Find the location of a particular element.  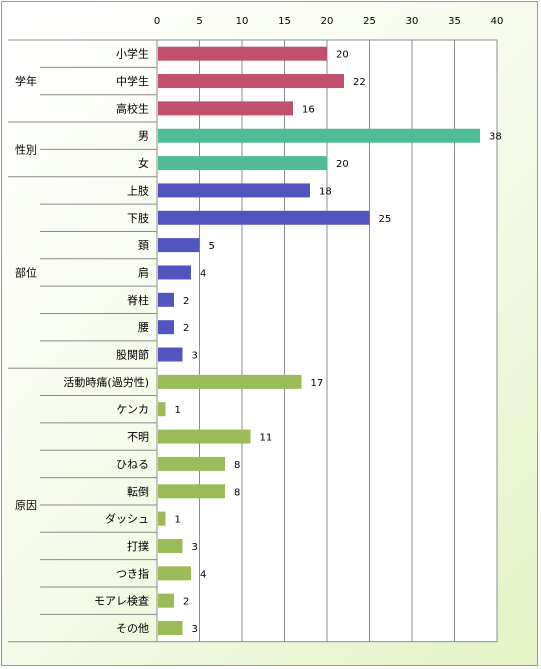

data-label: 17 is located at coordinates (317, 383).